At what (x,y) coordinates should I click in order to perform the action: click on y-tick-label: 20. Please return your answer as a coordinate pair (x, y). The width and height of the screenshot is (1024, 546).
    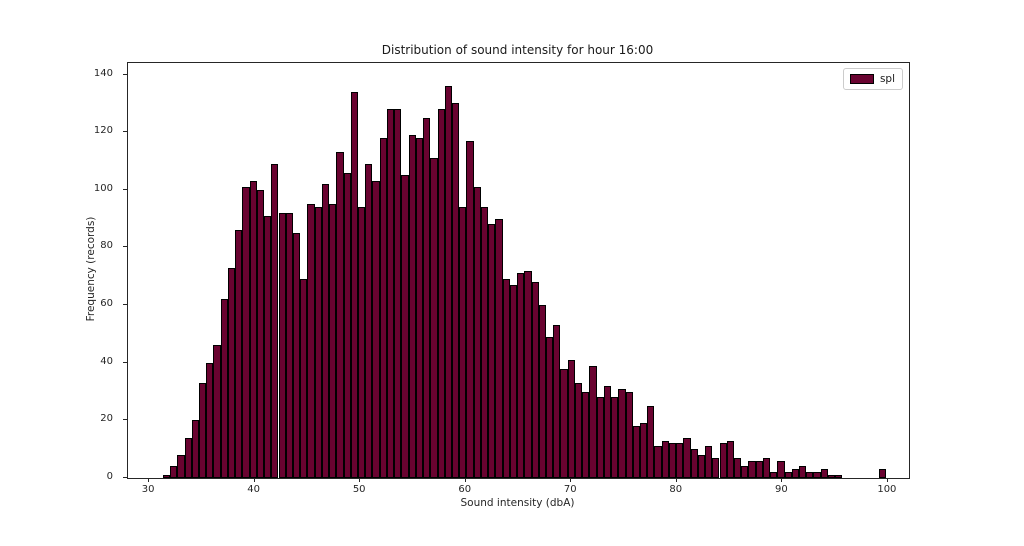
    Looking at the image, I should click on (106, 419).